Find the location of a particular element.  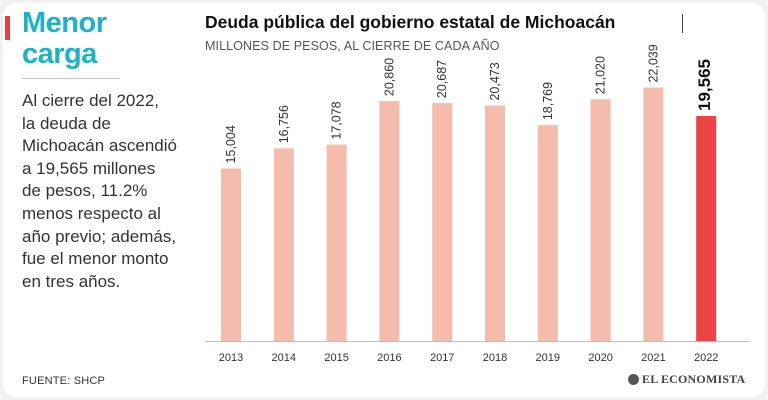

bar-2017 is located at coordinates (442, 222).